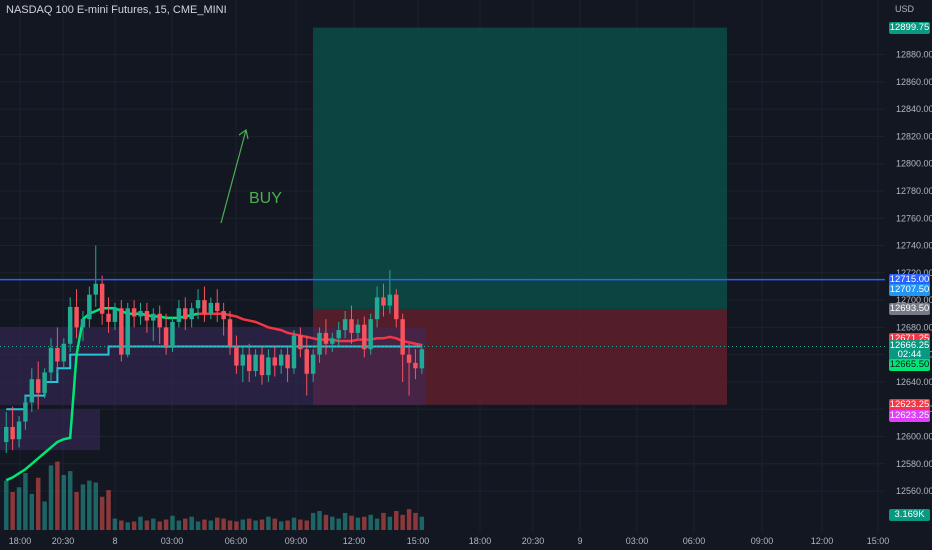  I want to click on y-tick-label: 12560.00, so click(914, 491).